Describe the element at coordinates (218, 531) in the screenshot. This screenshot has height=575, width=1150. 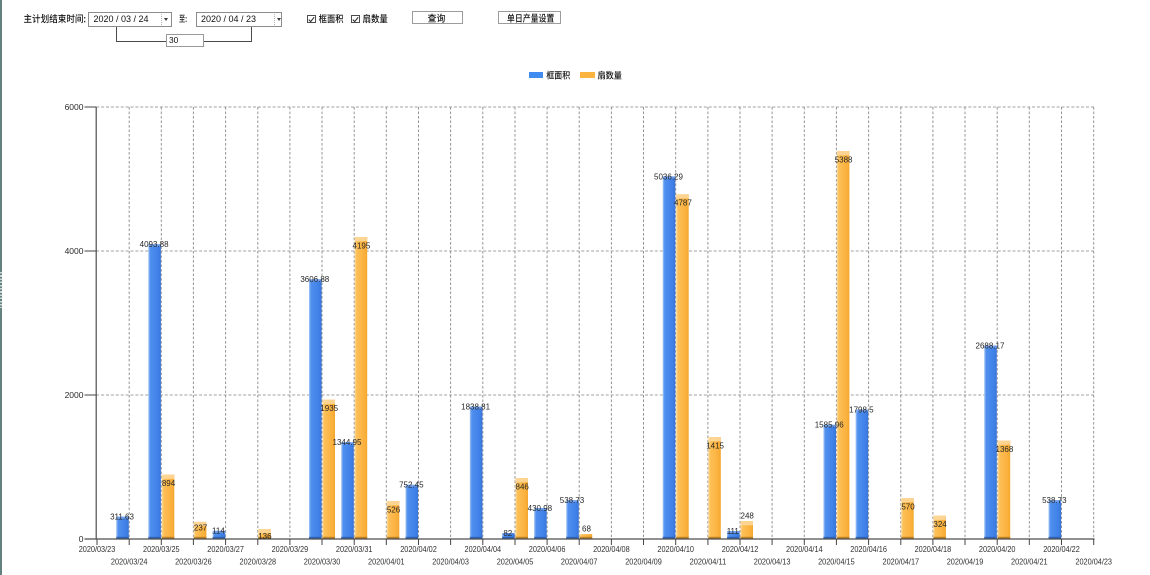
I see `svg-text: 114` at that location.